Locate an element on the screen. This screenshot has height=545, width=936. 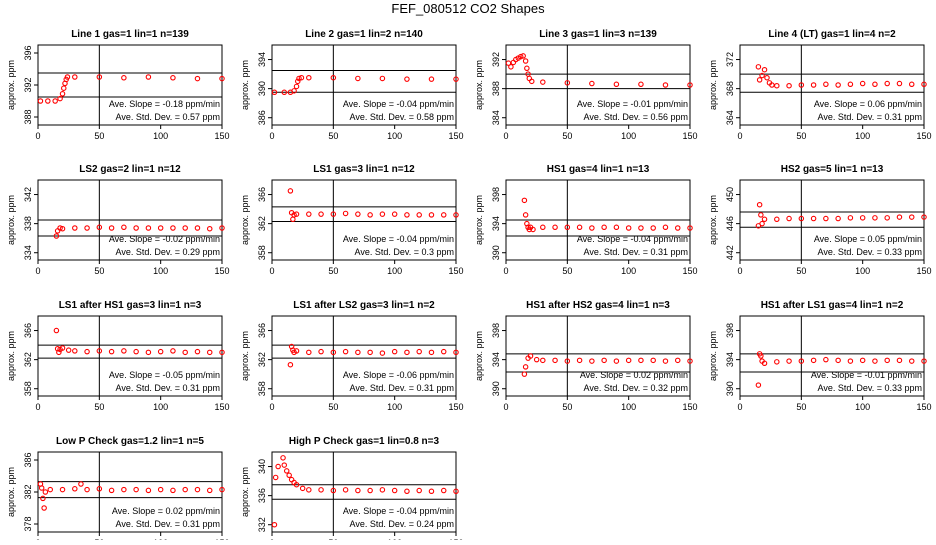
y-tick-label: 364 is located at coordinates (730, 117).